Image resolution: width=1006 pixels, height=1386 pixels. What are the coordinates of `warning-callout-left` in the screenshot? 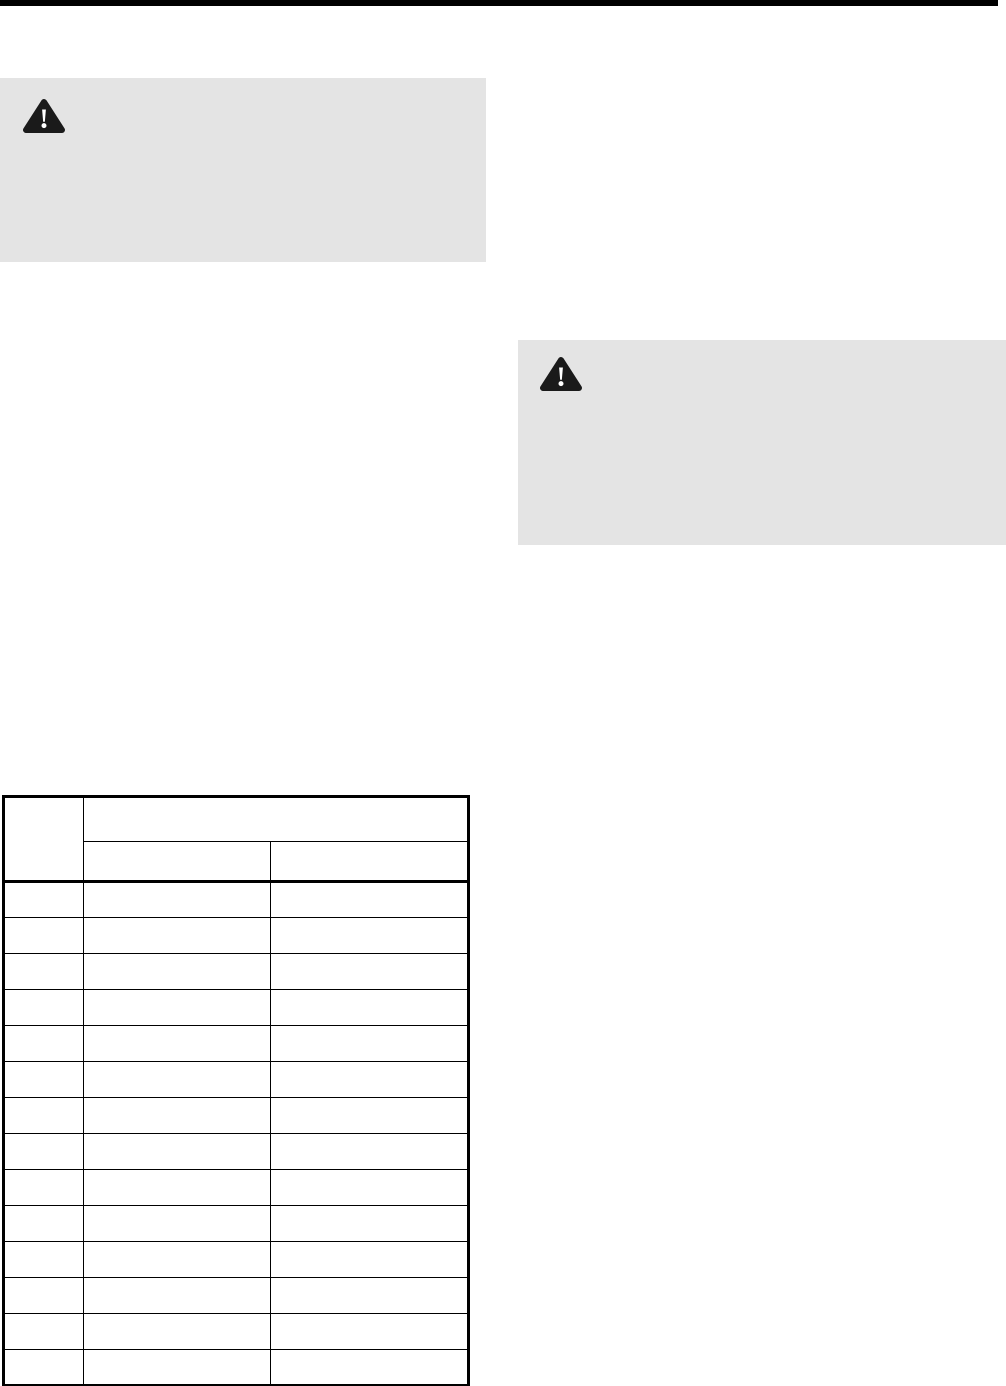 It's located at (243, 170).